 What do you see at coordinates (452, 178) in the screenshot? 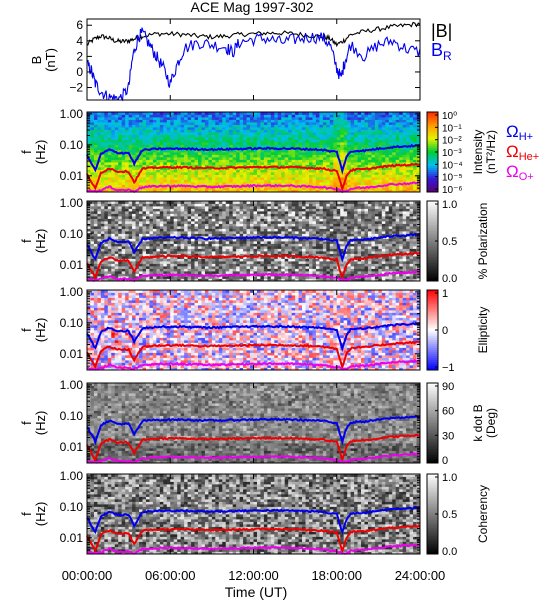
I see `colorbar-tick-label: 10⁻⁵` at bounding box center [452, 178].